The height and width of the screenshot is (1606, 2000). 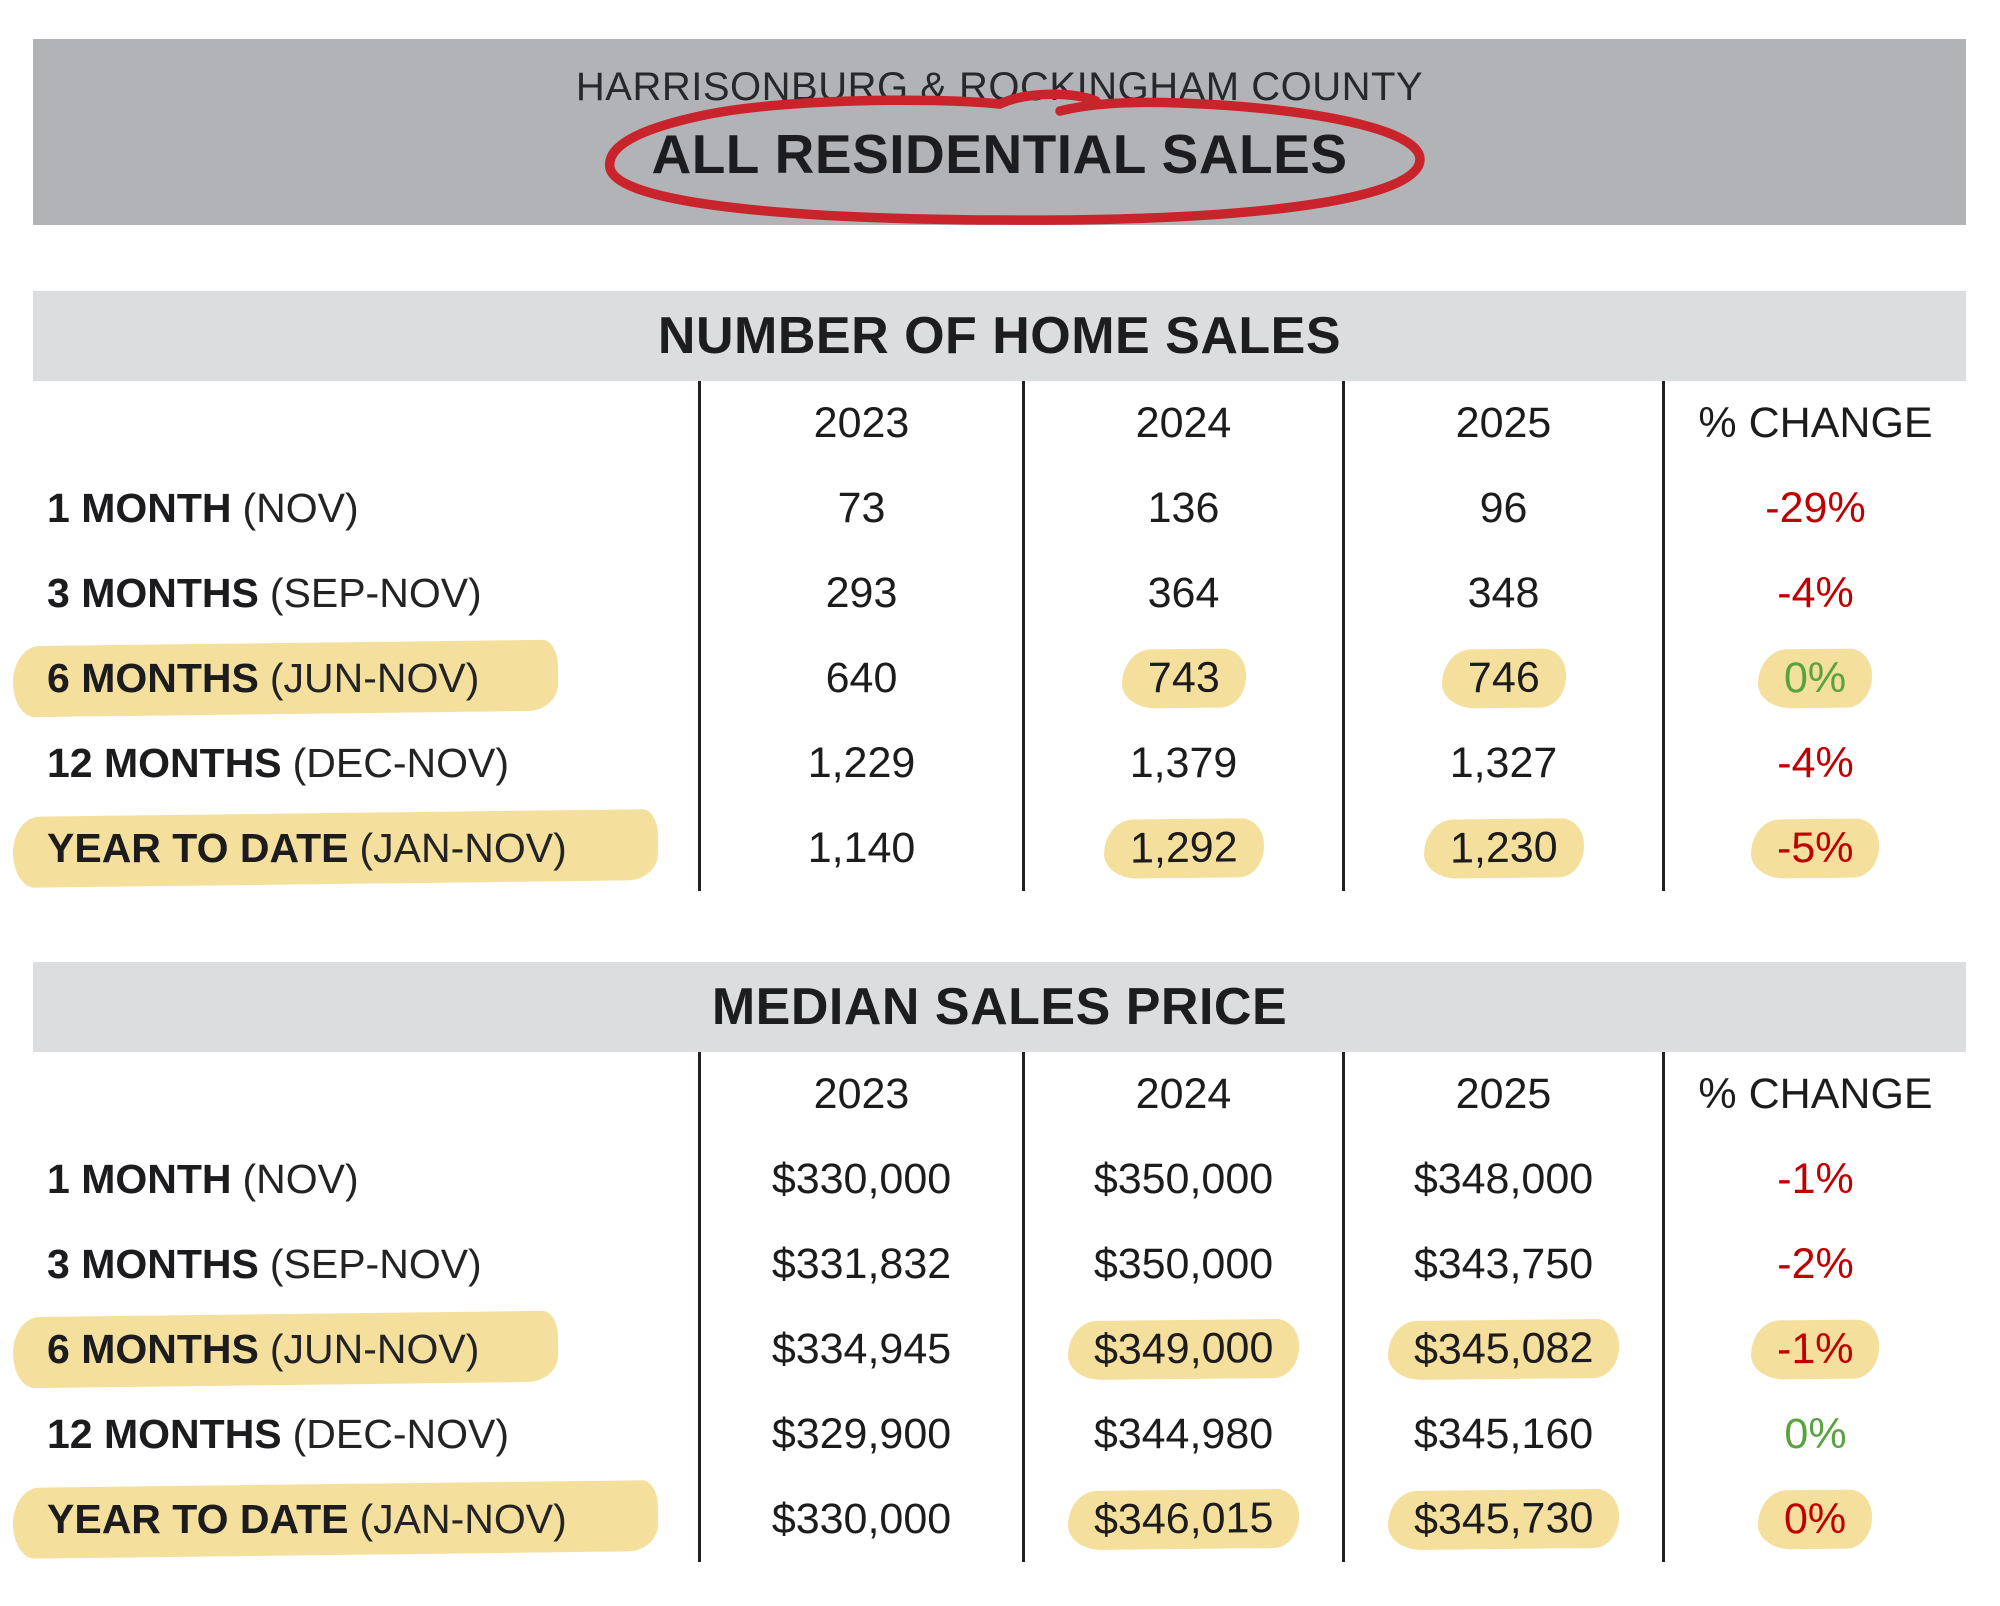 I want to click on table1-corner-cell, so click(x=365, y=423).